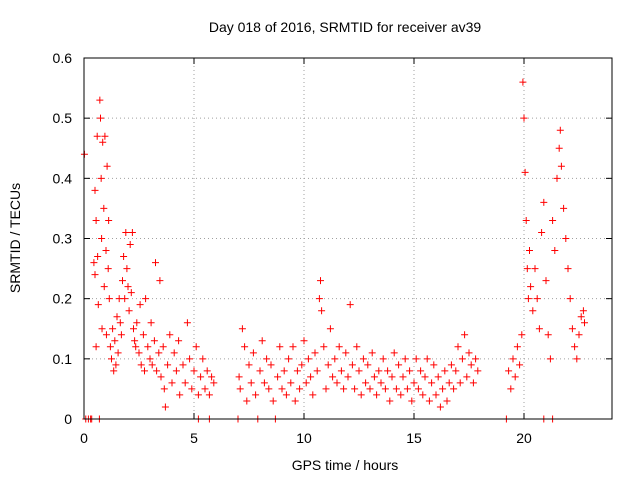 The width and height of the screenshot is (640, 480). Describe the element at coordinates (84, 438) in the screenshot. I see `x-tick-label: 0` at that location.